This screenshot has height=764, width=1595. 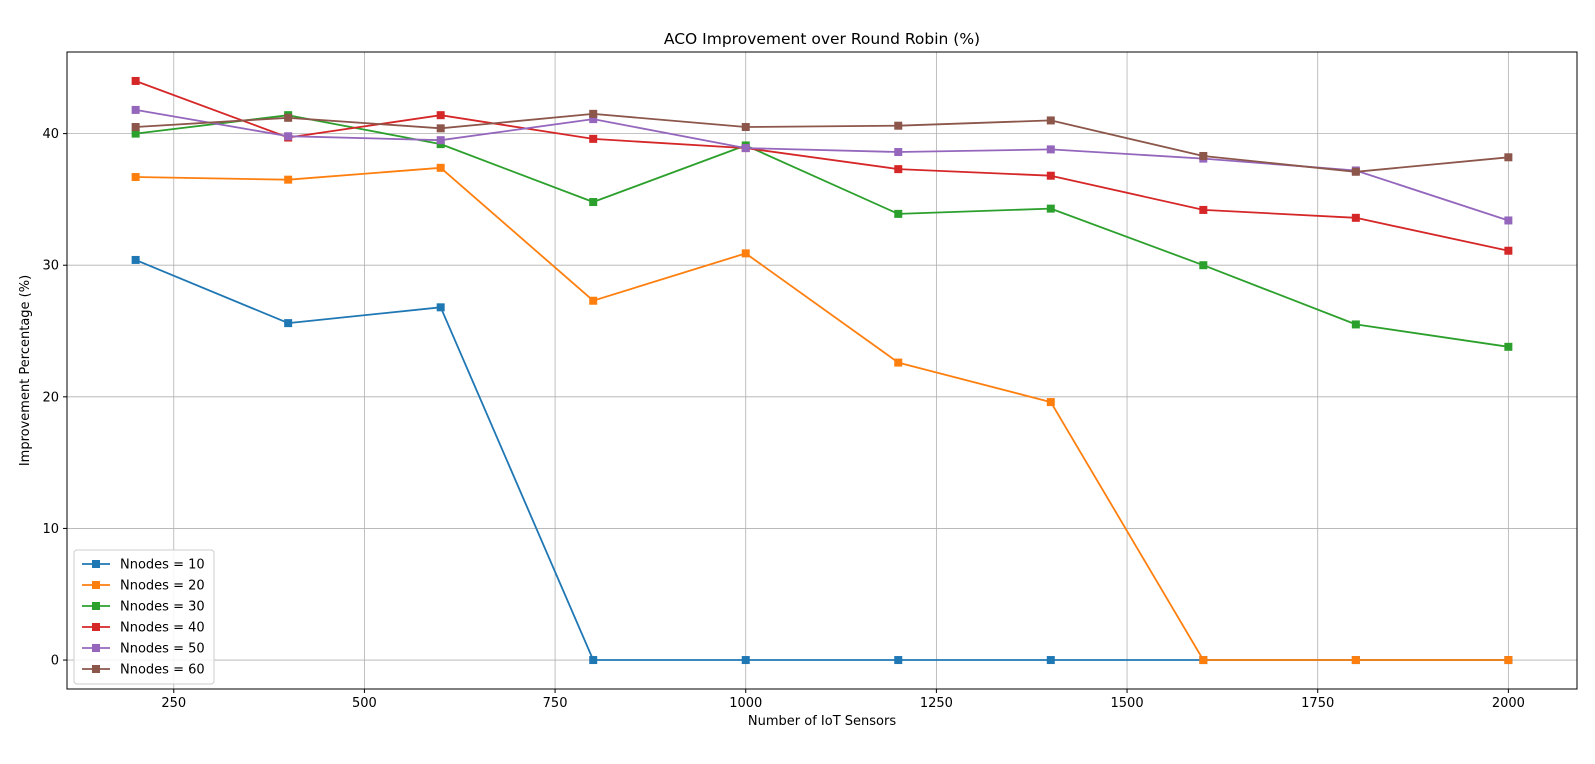 What do you see at coordinates (1317, 703) in the screenshot?
I see `x-tick-label: 1750` at bounding box center [1317, 703].